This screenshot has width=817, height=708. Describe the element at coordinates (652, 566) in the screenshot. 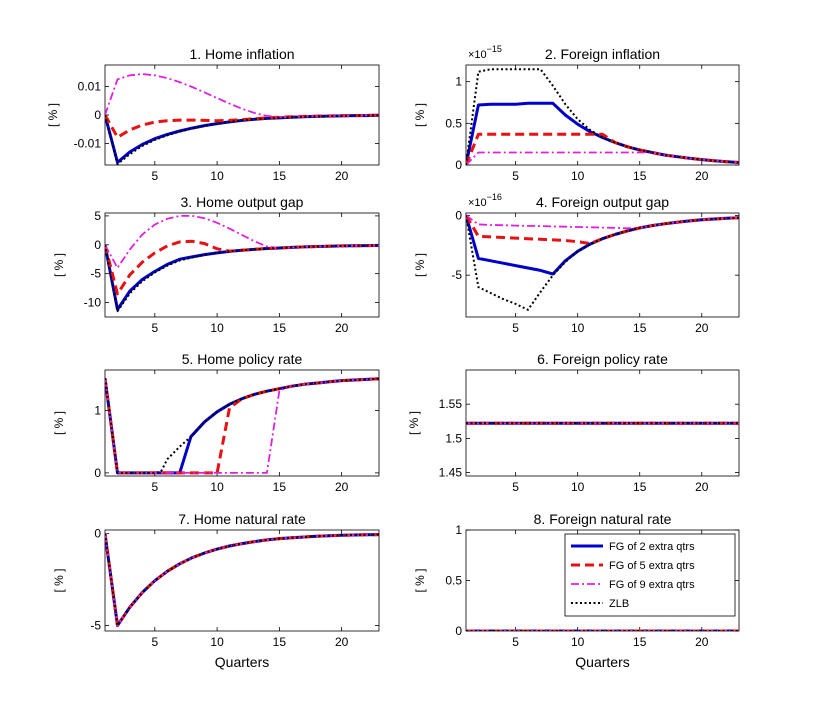

I see `legend-label: FG of 5 extra qtrs` at that location.